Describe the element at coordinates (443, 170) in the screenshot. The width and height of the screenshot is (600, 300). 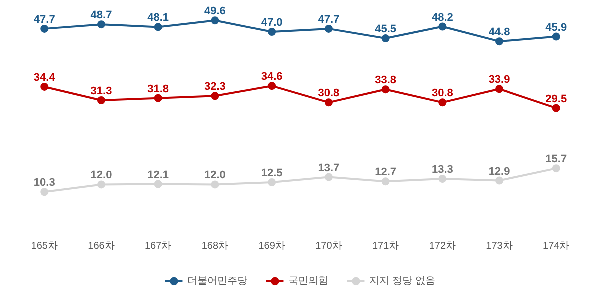
I see `data-label: 13.3` at that location.